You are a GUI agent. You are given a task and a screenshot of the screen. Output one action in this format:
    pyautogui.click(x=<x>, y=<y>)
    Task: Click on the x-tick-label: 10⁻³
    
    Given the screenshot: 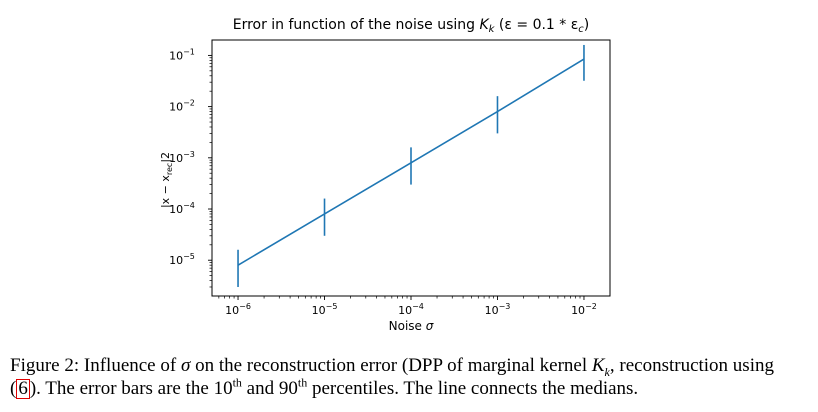 What is the action you would take?
    pyautogui.click(x=498, y=309)
    